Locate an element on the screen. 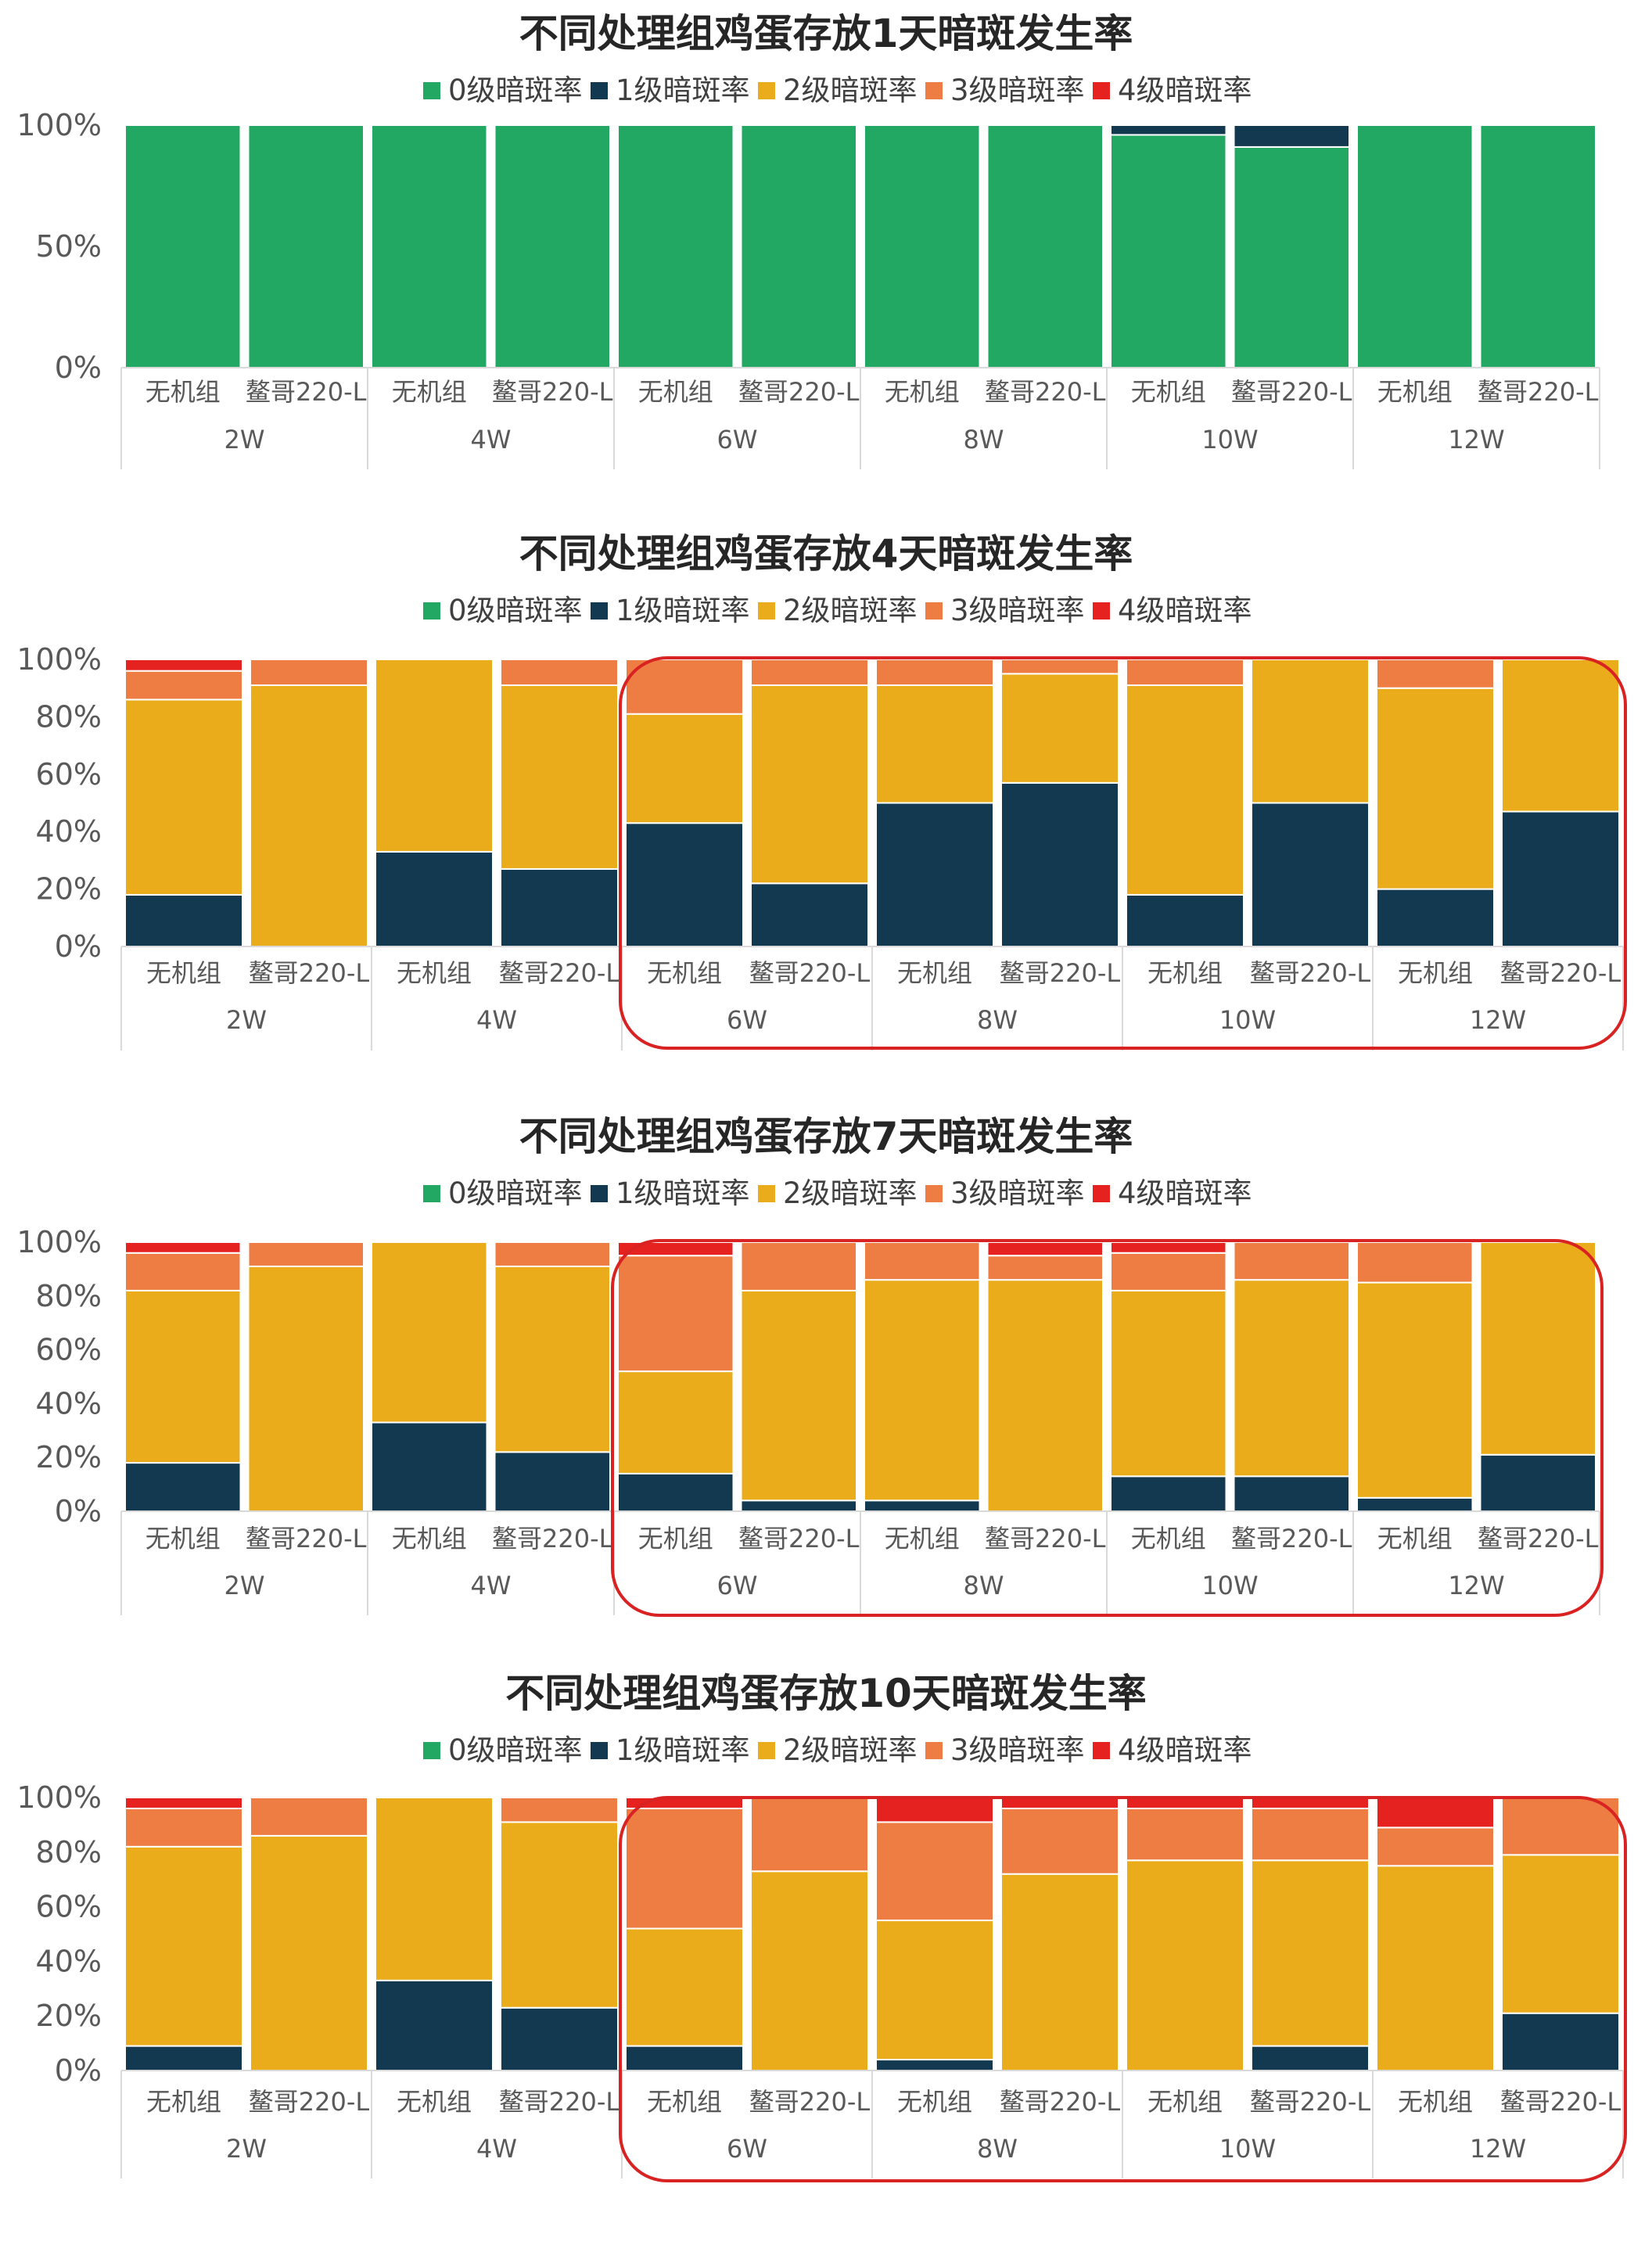 This screenshot has height=2252, width=1652. bars-group is located at coordinates (860, 1377).